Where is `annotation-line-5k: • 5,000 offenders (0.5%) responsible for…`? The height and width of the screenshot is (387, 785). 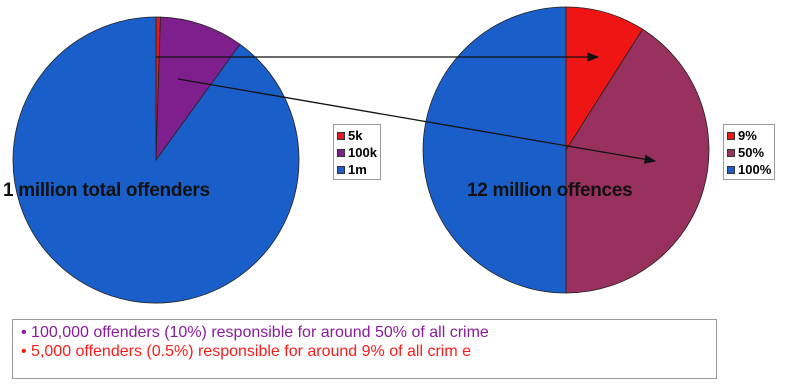 annotation-line-5k: • 5,000 offenders (0.5%) responsible for… is located at coordinates (246, 351).